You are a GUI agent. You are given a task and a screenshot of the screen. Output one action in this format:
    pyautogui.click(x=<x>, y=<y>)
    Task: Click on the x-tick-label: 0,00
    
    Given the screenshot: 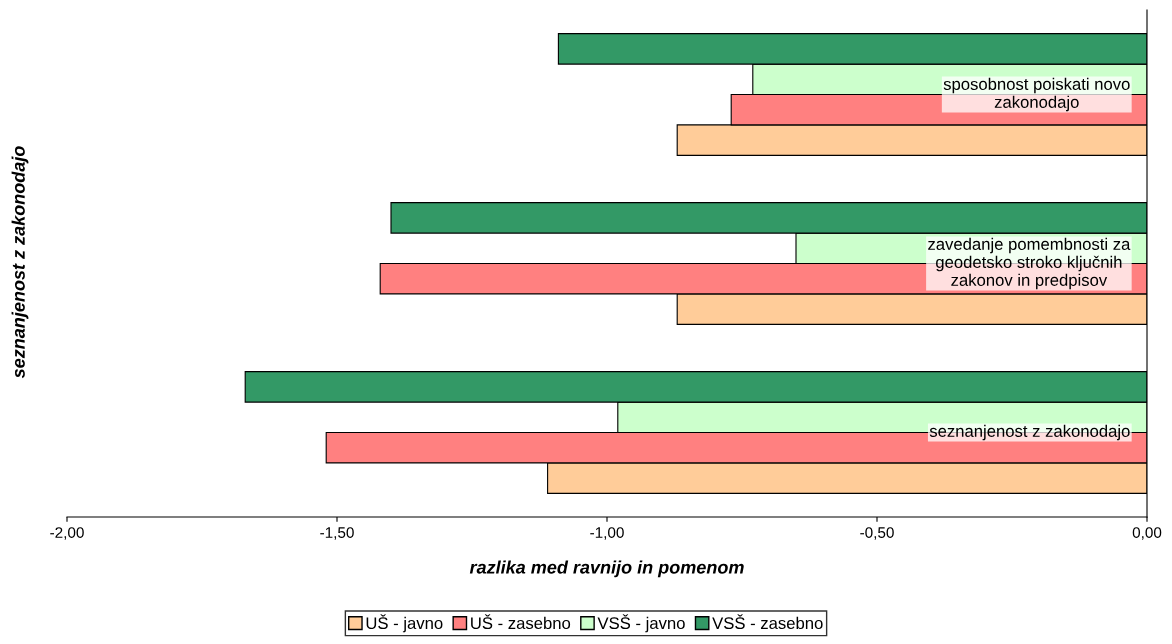 What is the action you would take?
    pyautogui.click(x=1147, y=533)
    